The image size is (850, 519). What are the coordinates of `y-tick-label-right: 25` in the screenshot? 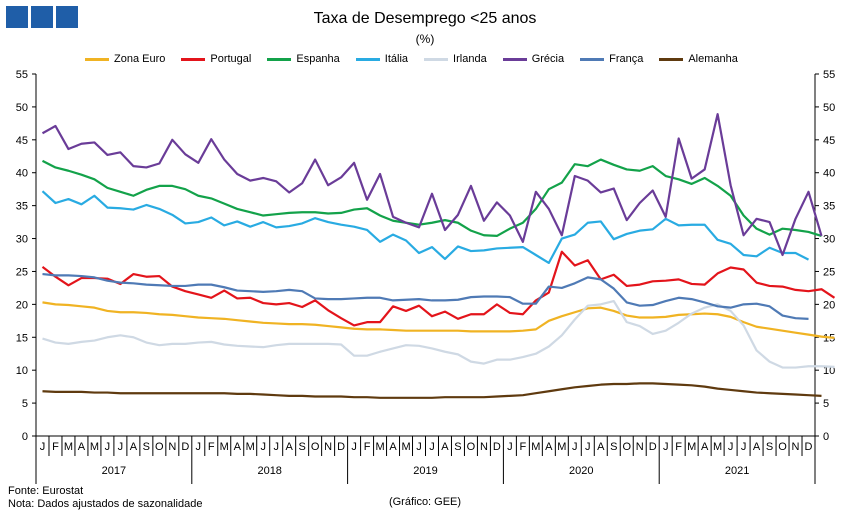 It's located at (829, 272).